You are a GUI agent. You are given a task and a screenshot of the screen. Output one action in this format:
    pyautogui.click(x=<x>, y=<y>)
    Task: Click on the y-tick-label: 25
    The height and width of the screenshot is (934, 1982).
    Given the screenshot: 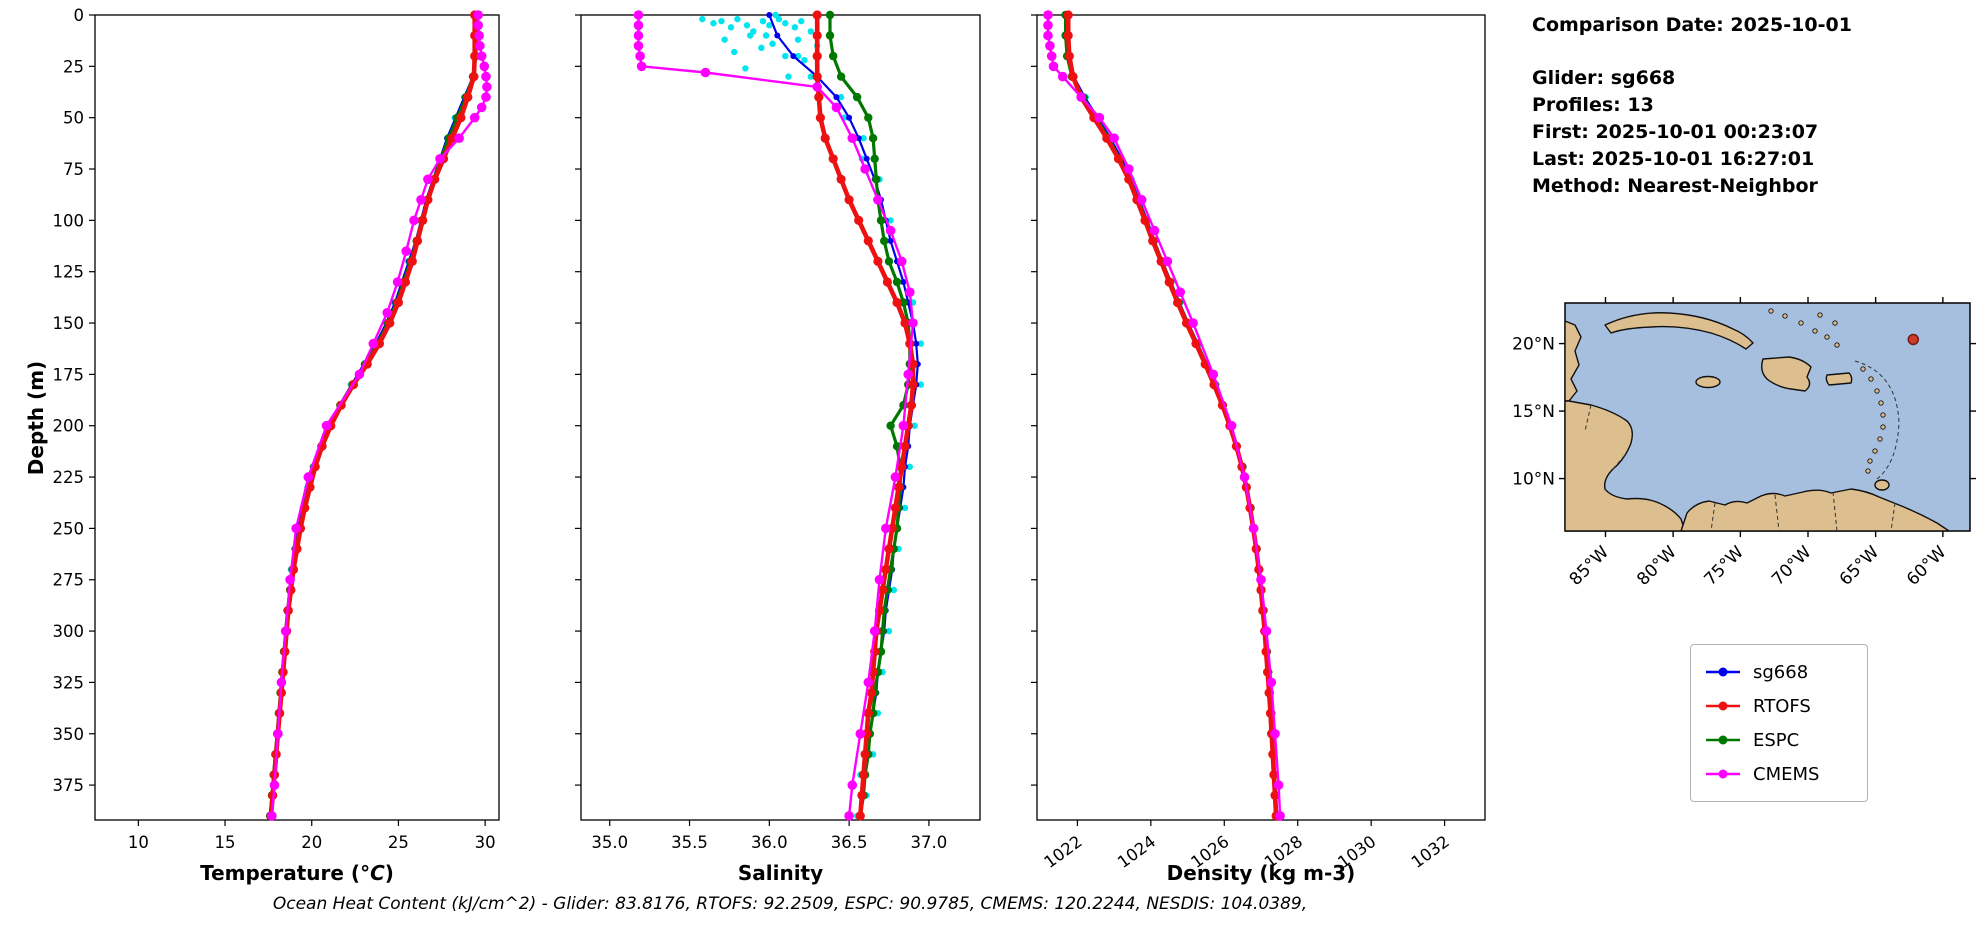 What is the action you would take?
    pyautogui.click(x=73, y=66)
    